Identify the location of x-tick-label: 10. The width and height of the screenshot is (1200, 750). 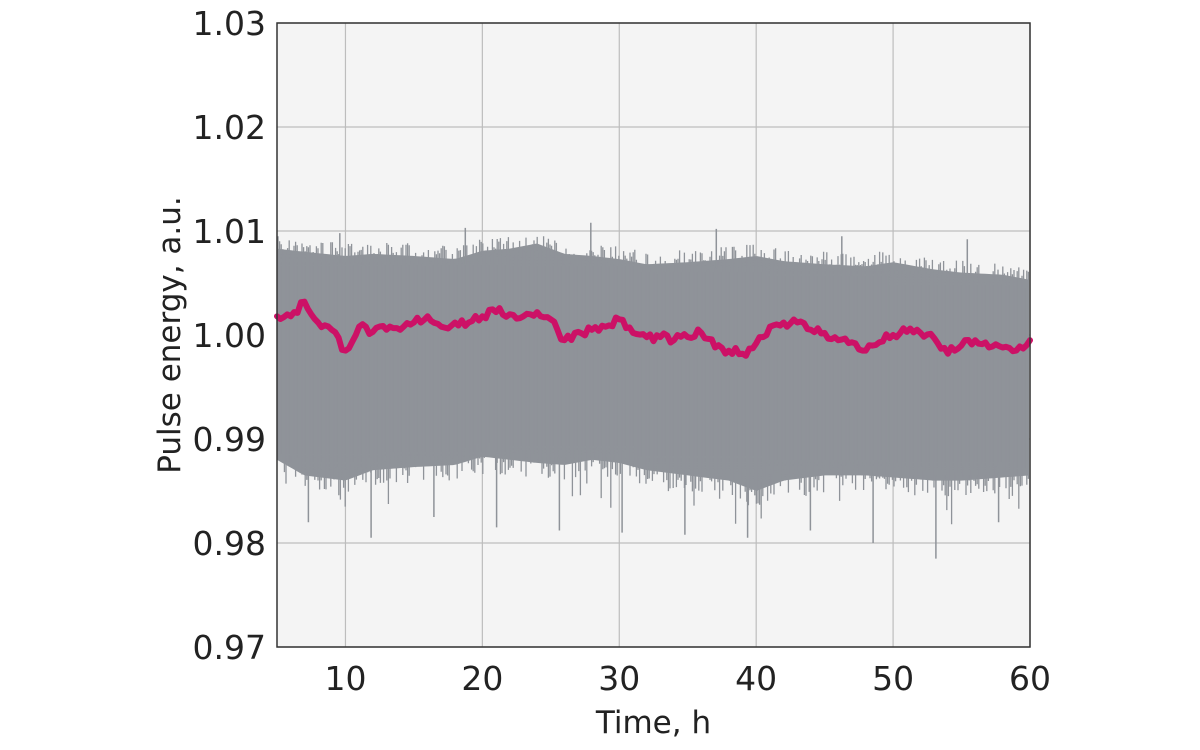
(345, 678).